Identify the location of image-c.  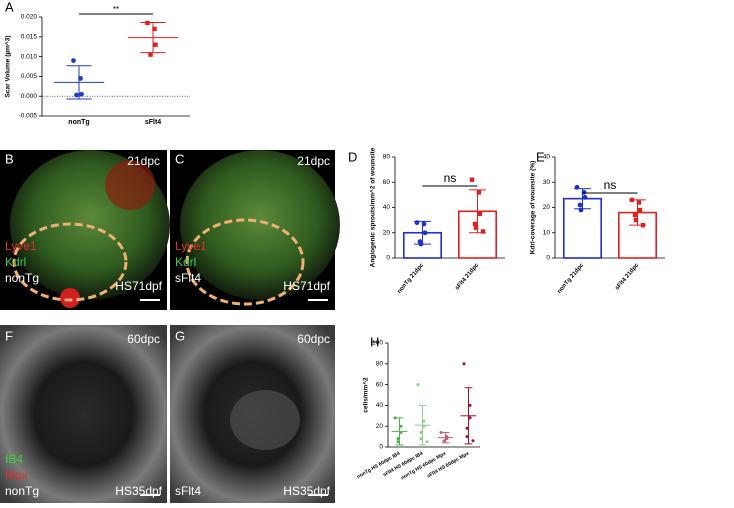
(255, 230).